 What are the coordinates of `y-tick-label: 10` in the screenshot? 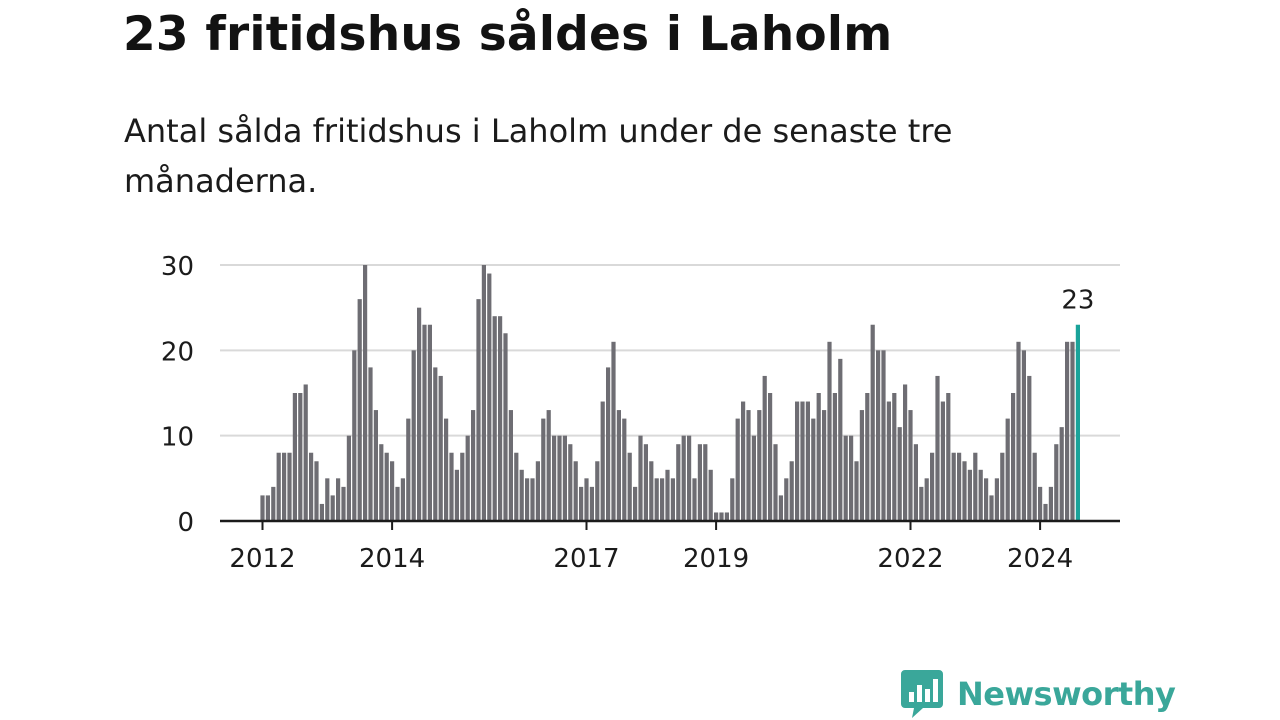 It's located at (177, 438).